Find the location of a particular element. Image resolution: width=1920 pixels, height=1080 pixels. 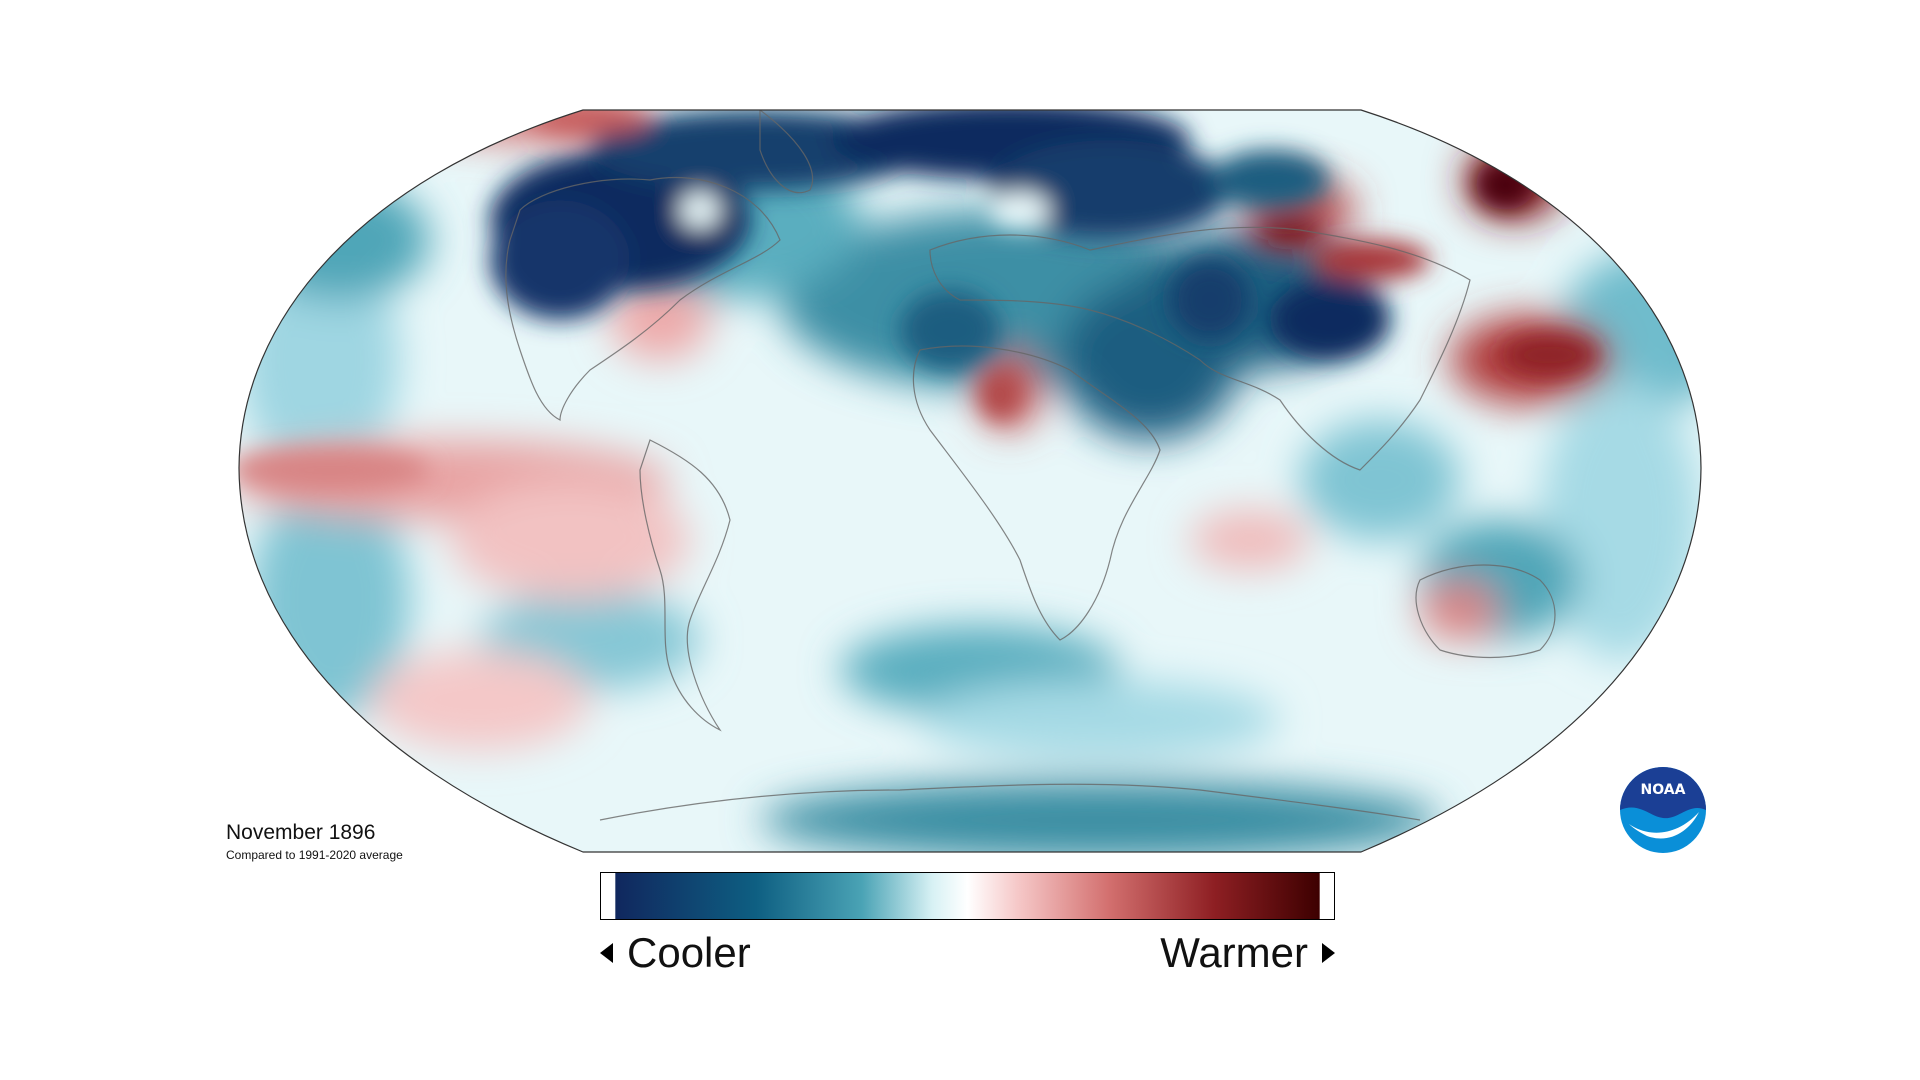

africa-outline is located at coordinates (1036, 493).